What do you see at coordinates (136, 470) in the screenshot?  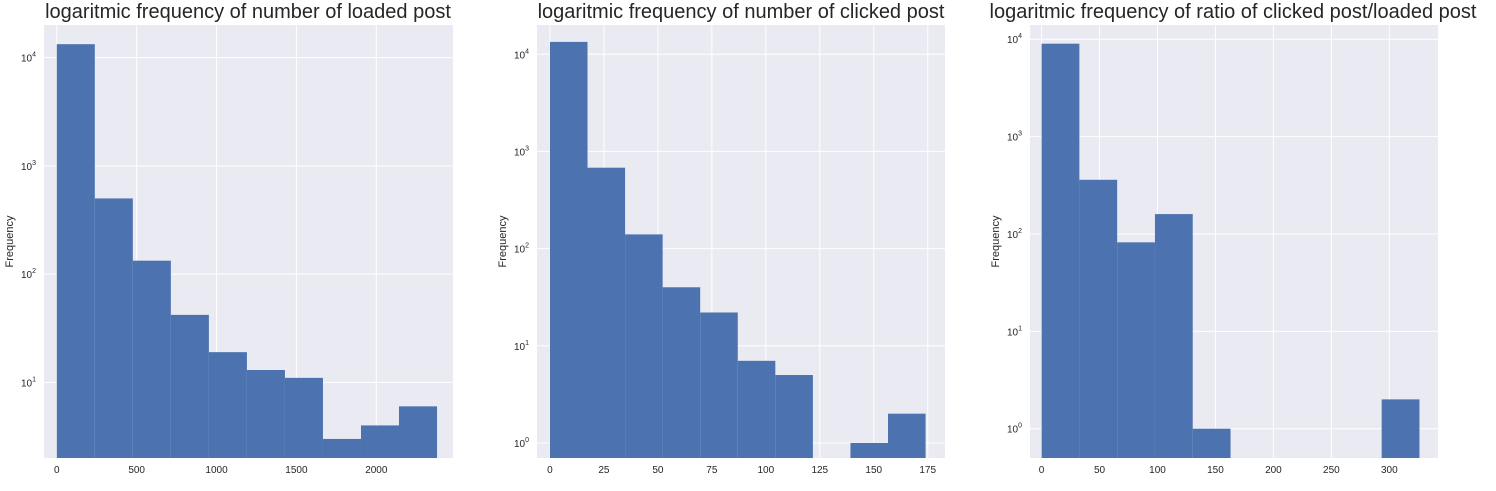 I see `x-tick-label: 500` at bounding box center [136, 470].